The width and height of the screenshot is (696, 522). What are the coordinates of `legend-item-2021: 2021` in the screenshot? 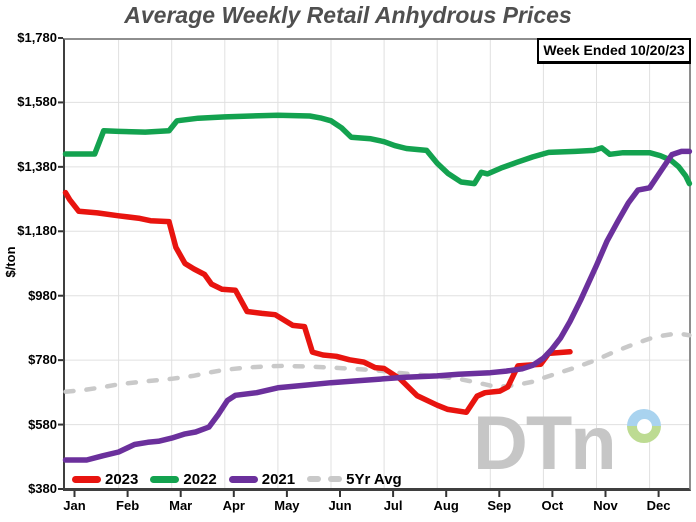 It's located at (262, 479).